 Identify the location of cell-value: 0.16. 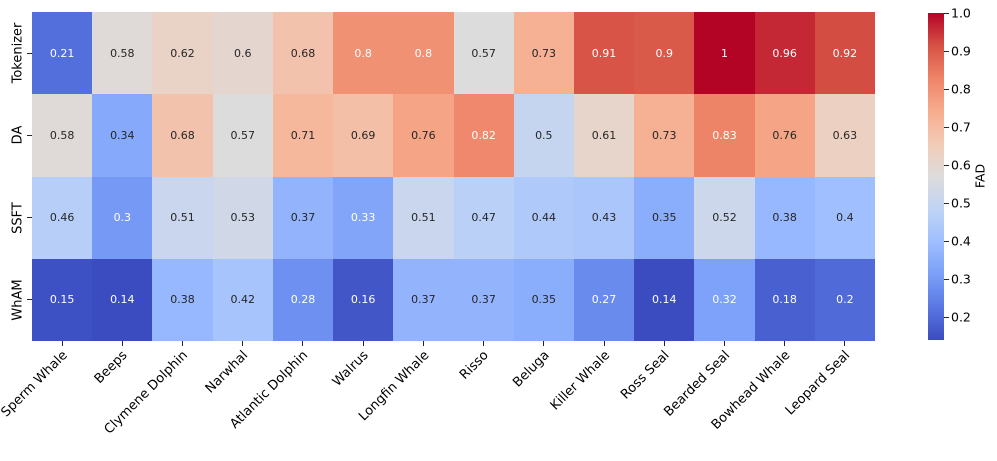
(363, 300).